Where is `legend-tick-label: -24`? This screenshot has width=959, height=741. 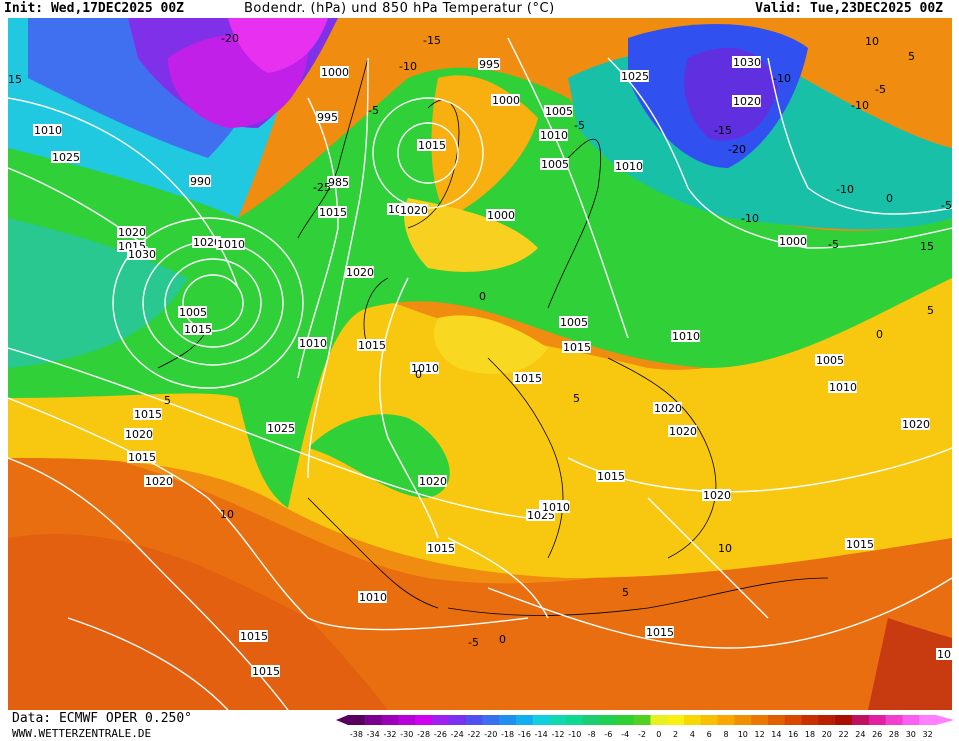
legend-tick-label: -24 is located at coordinates (457, 734).